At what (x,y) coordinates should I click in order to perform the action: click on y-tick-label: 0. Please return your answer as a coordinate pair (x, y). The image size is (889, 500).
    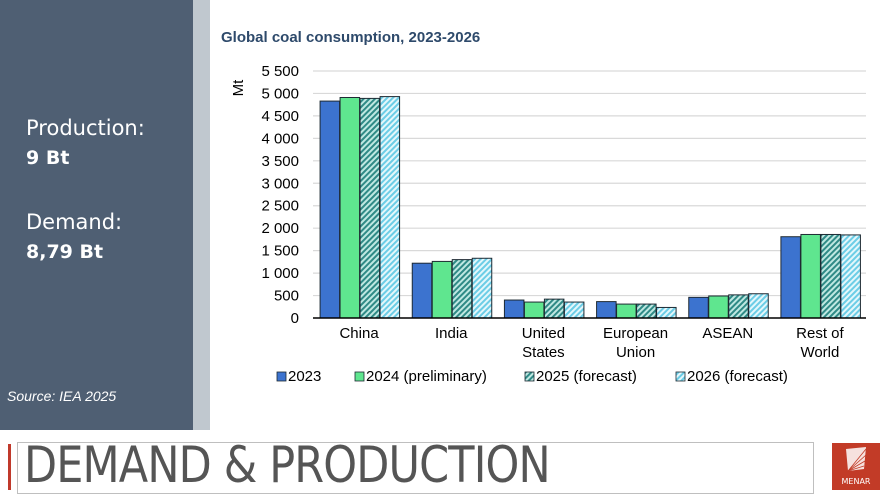
    Looking at the image, I should click on (295, 318).